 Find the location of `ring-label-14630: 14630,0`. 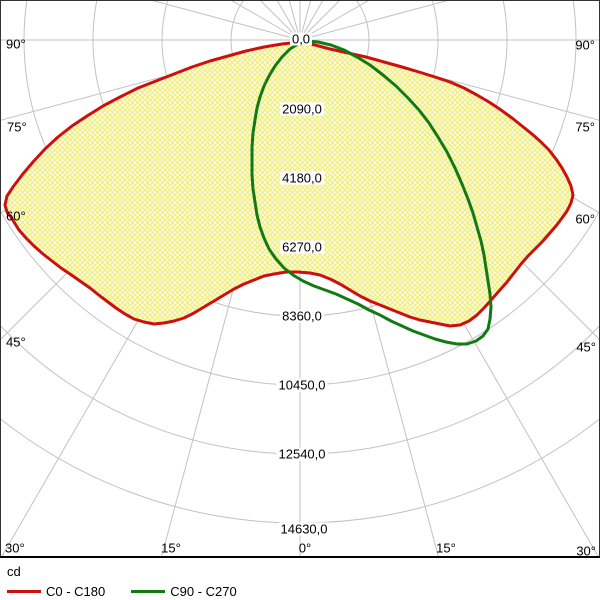

ring-label-14630: 14630,0 is located at coordinates (304, 529).